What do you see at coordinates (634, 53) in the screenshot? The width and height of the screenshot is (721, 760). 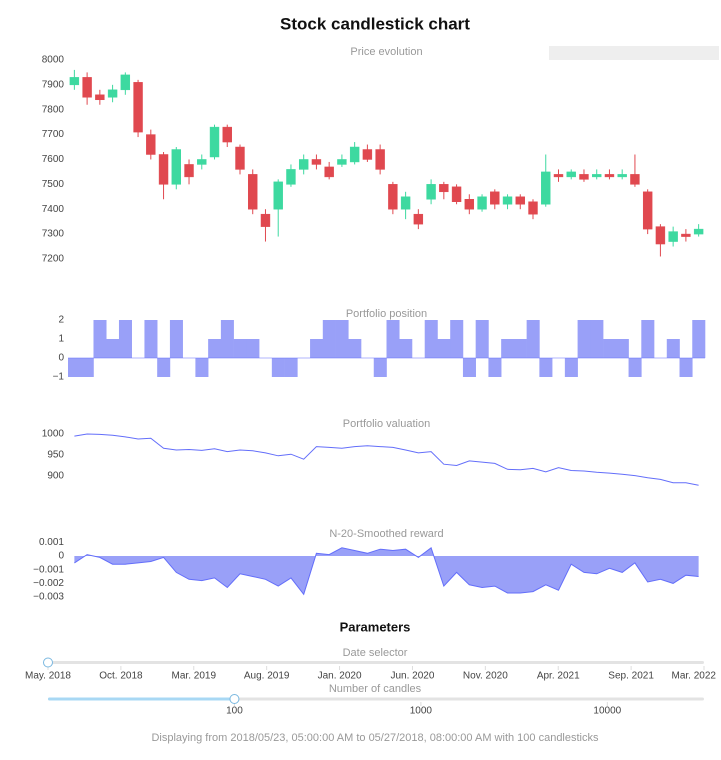 I see `modebar` at bounding box center [634, 53].